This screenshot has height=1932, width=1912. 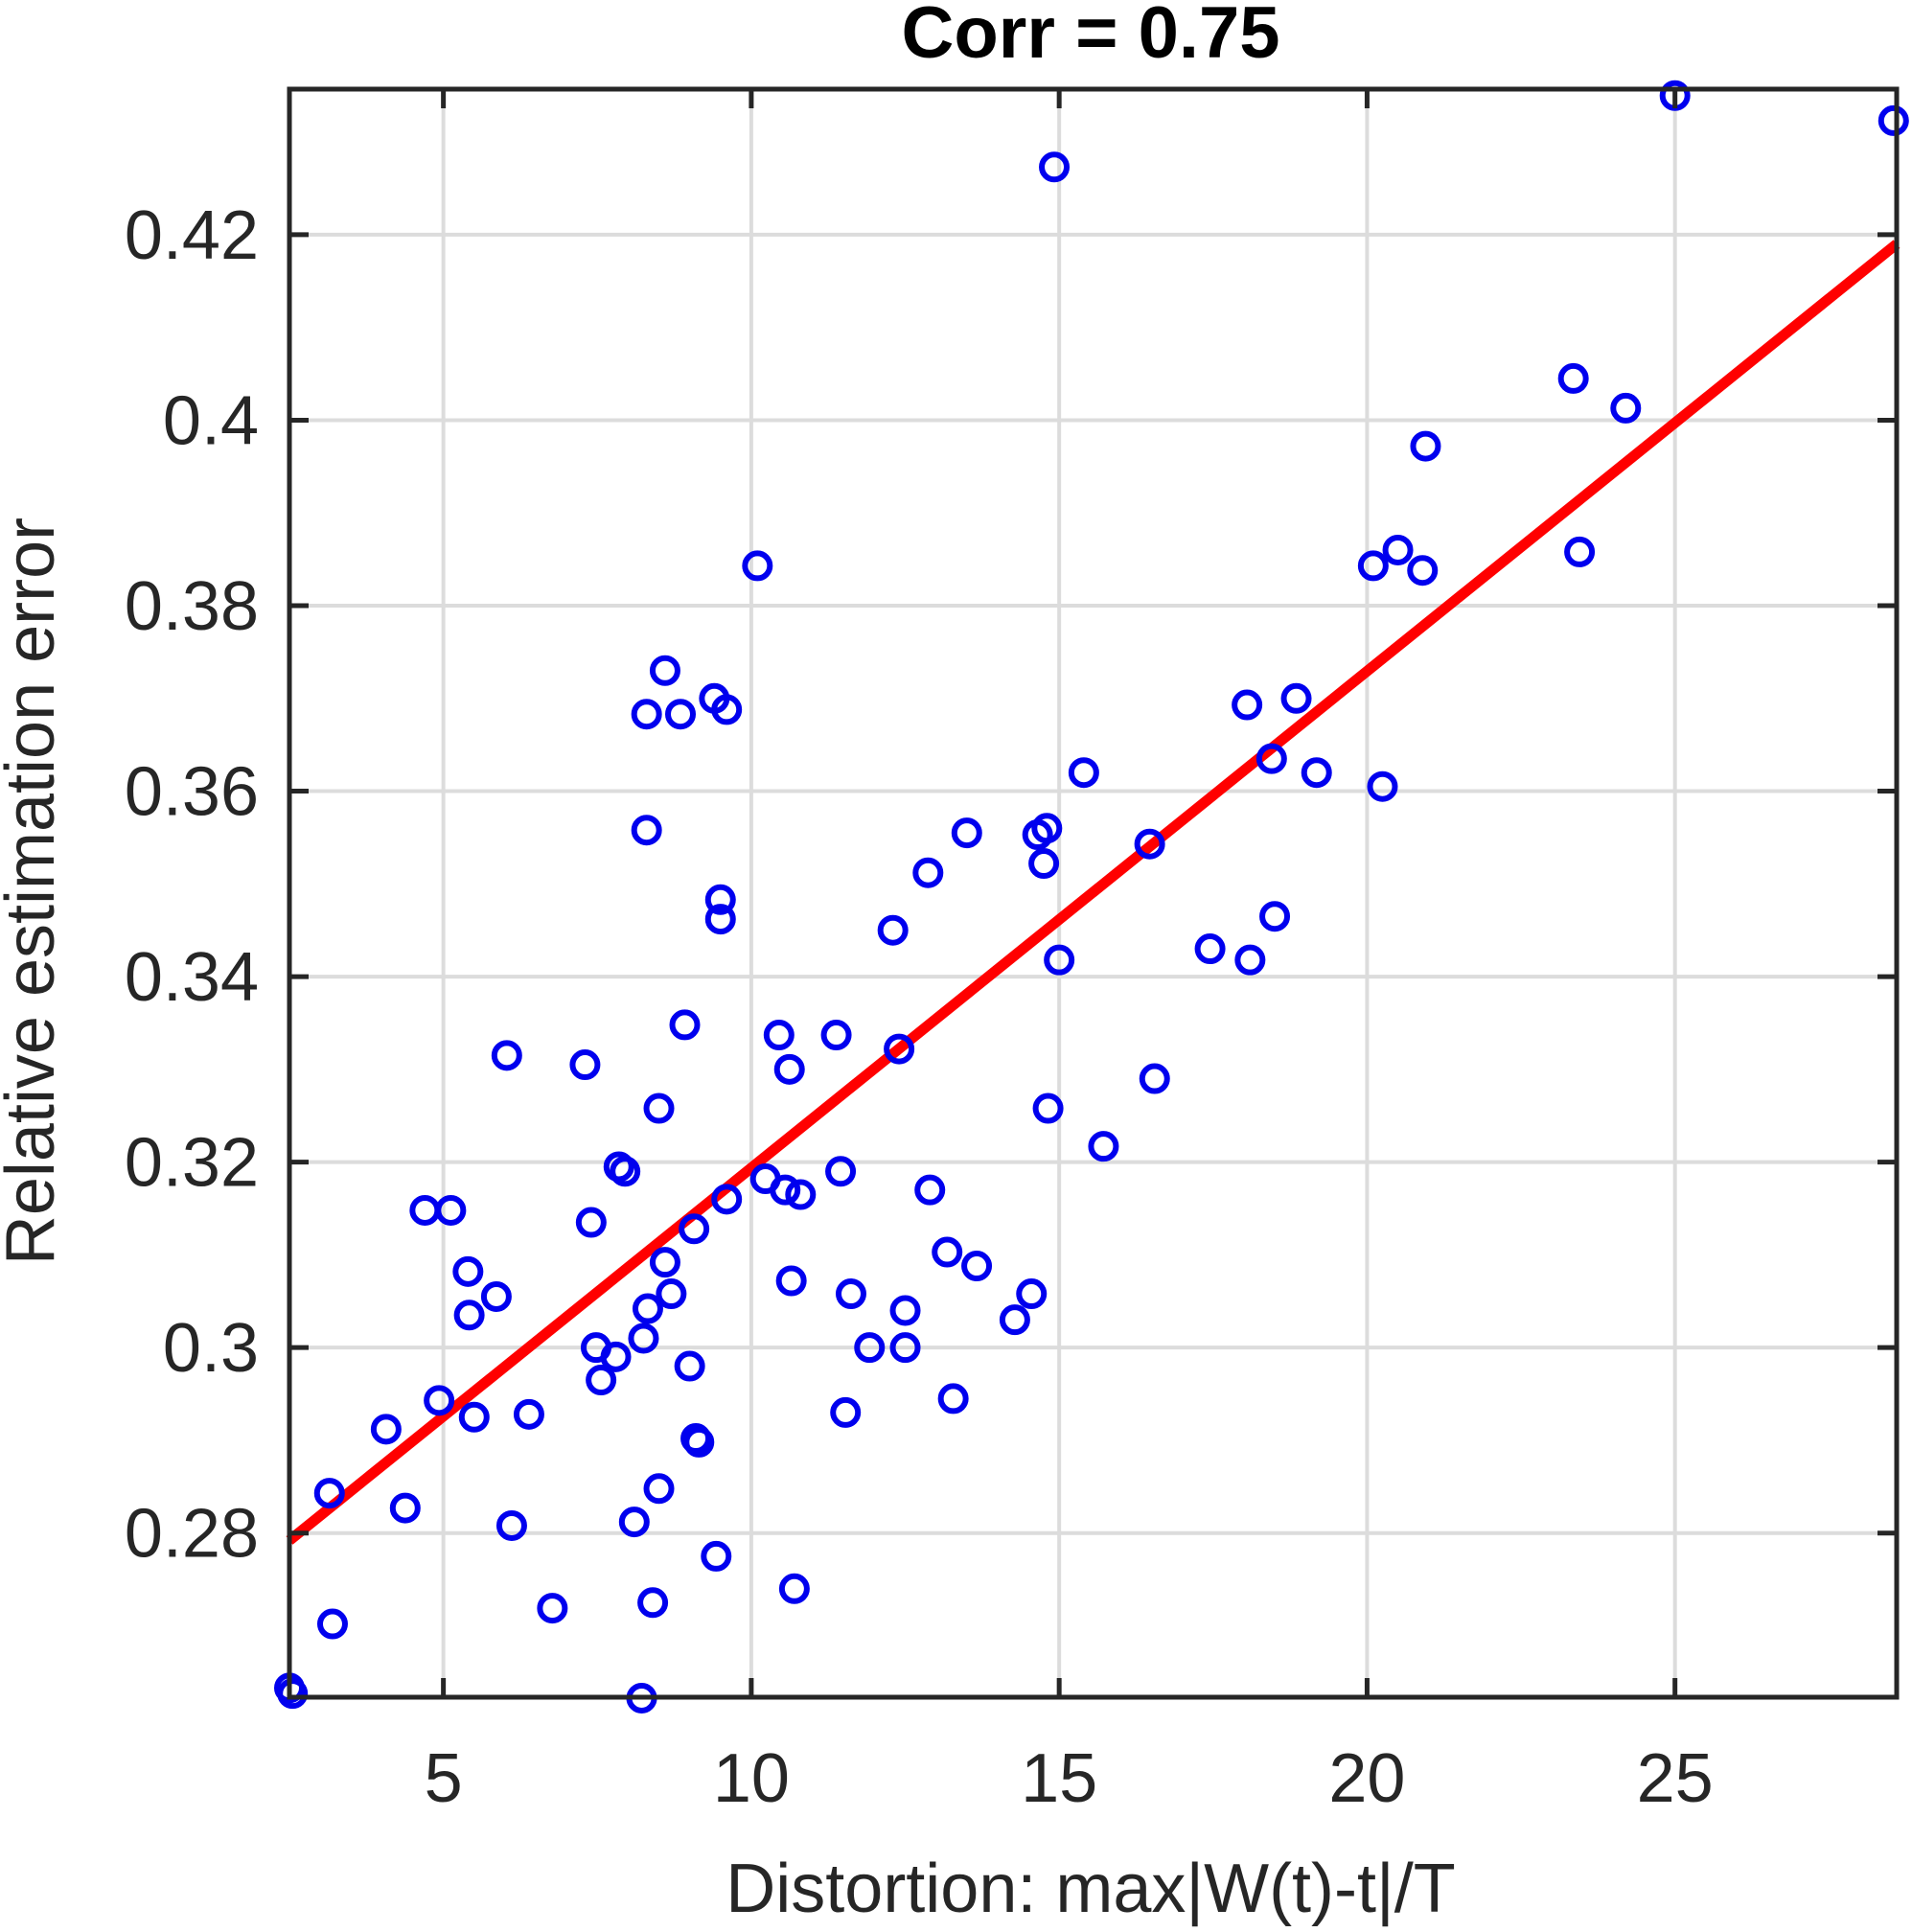 What do you see at coordinates (211, 420) in the screenshot?
I see `y-tick-label: 0.4` at bounding box center [211, 420].